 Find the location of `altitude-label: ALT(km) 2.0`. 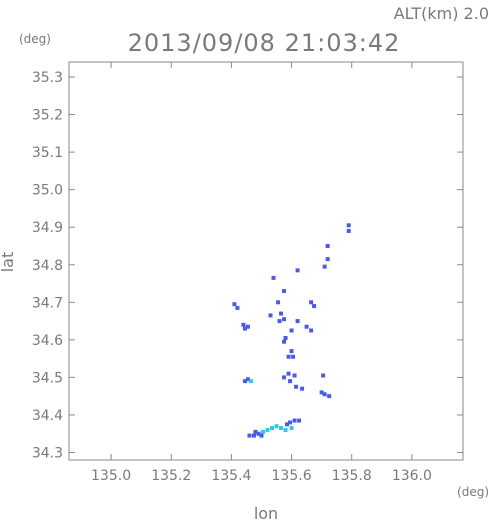

altitude-label: ALT(km) 2.0 is located at coordinates (441, 13).